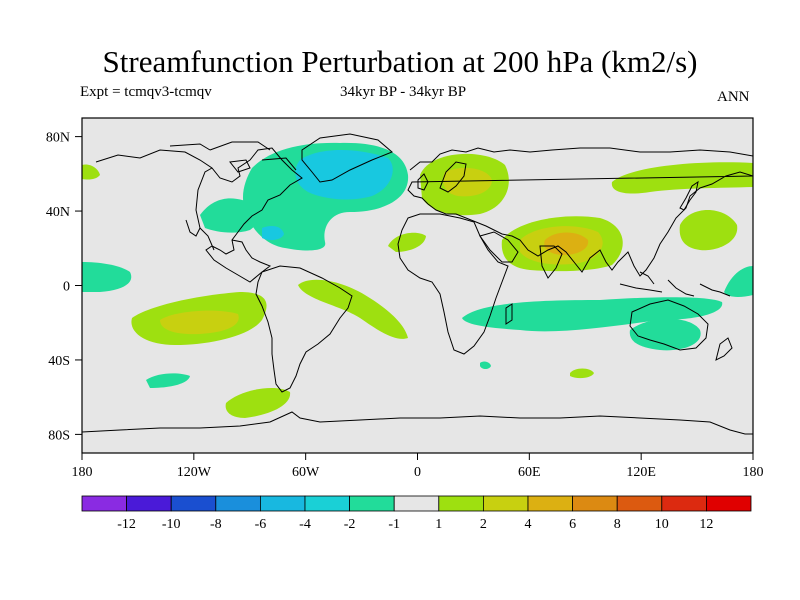 This screenshot has height=600, width=800. I want to click on colorbar-label: -12, so click(126, 524).